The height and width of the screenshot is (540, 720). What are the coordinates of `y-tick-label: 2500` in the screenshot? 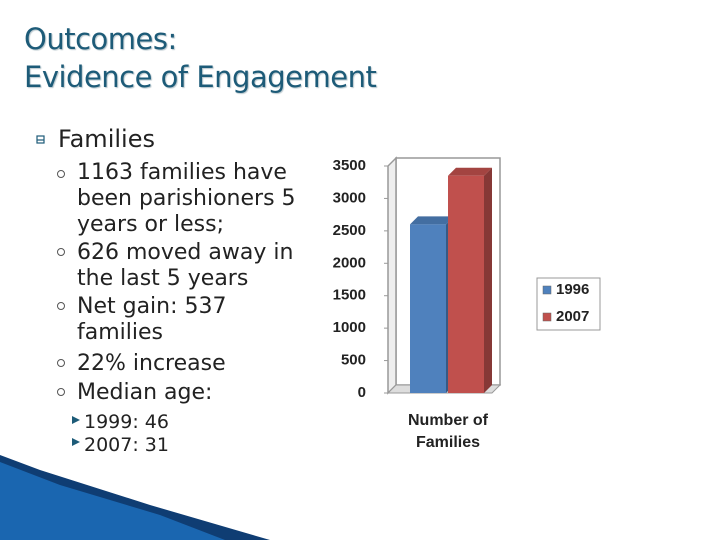 It's located at (349, 230).